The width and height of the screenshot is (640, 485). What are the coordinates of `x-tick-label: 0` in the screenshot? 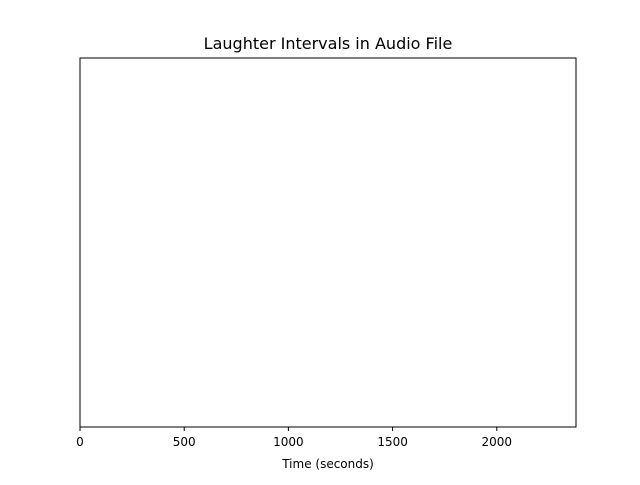 It's located at (80, 442).